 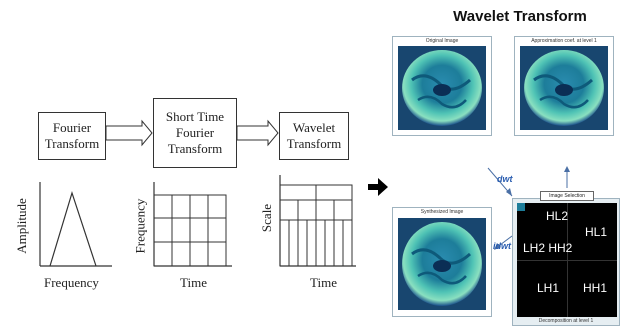 What do you see at coordinates (567, 196) in the screenshot?
I see `image-selection-box: Image Selection` at bounding box center [567, 196].